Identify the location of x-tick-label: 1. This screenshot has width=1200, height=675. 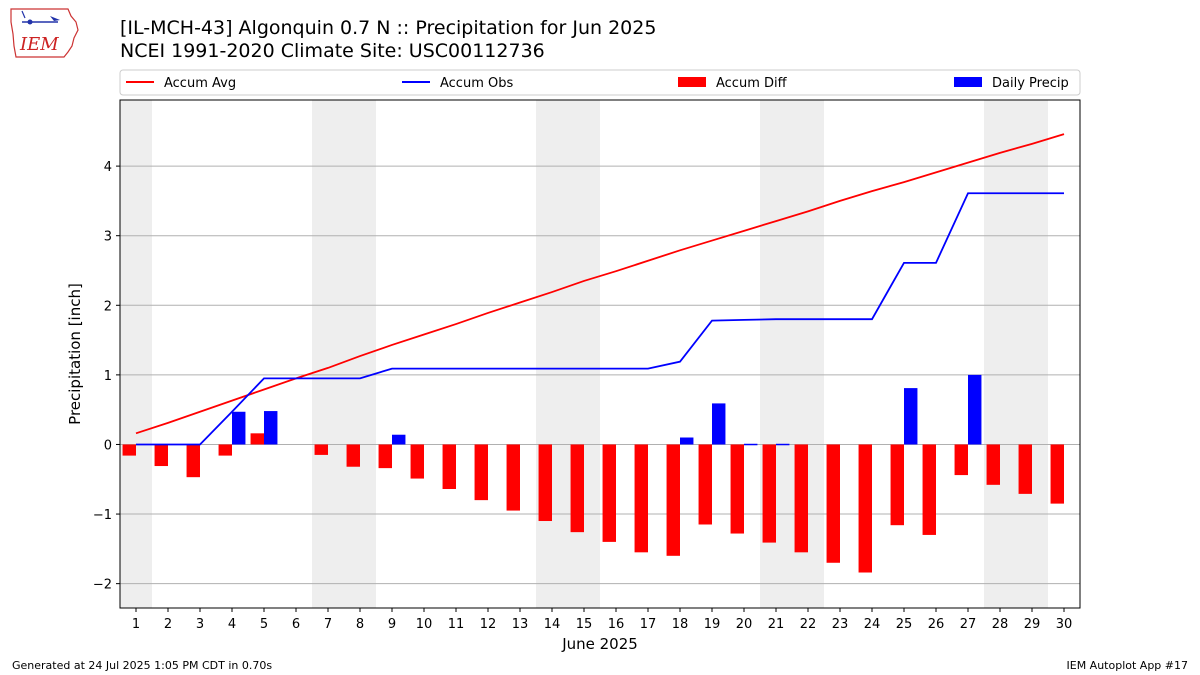
(136, 624).